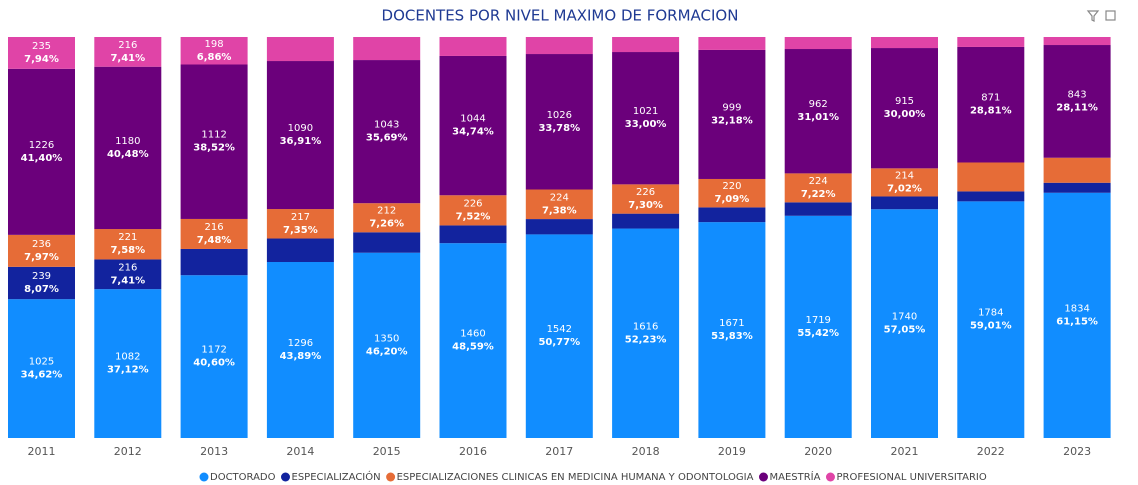 The image size is (1138, 485). What do you see at coordinates (127, 237) in the screenshot?
I see `data-label: 221` at bounding box center [127, 237].